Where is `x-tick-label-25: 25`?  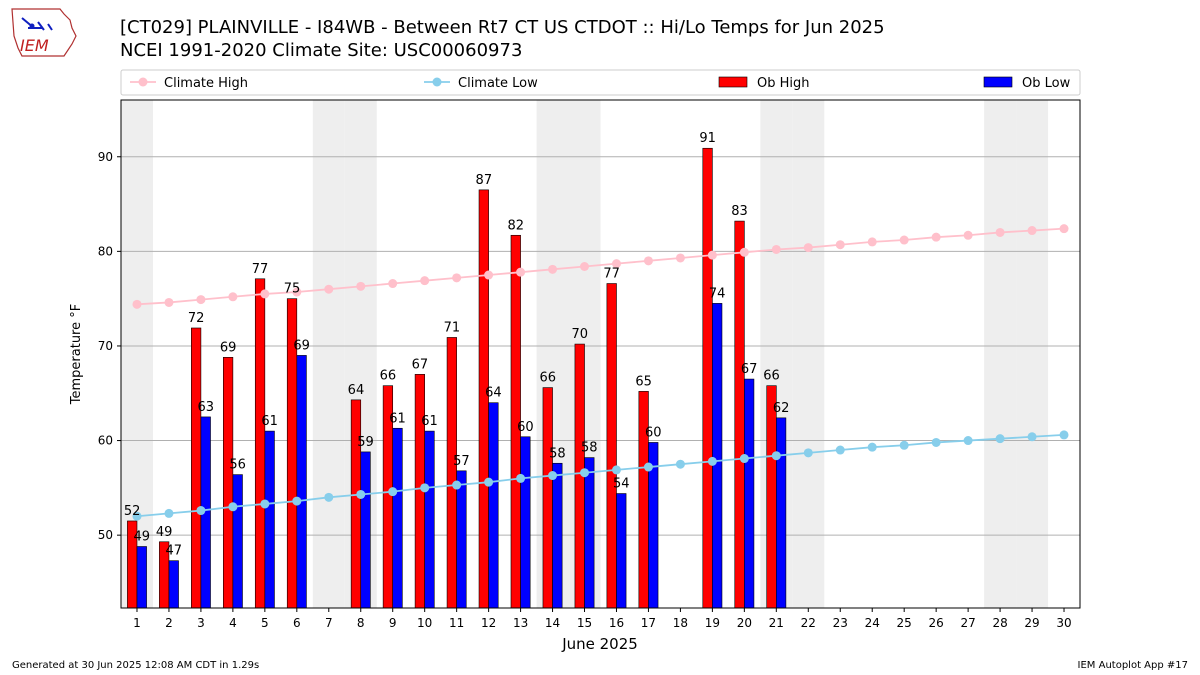 x-tick-label-25: 25 is located at coordinates (904, 623).